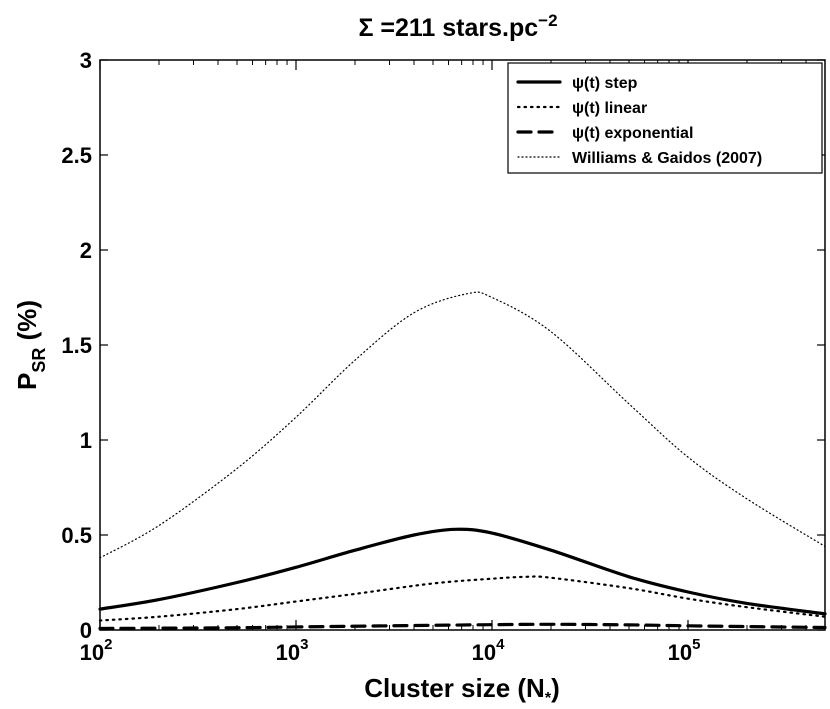 Image resolution: width=830 pixels, height=709 pixels. Describe the element at coordinates (548, 698) in the screenshot. I see `x-axis-title-subscript: *` at that location.